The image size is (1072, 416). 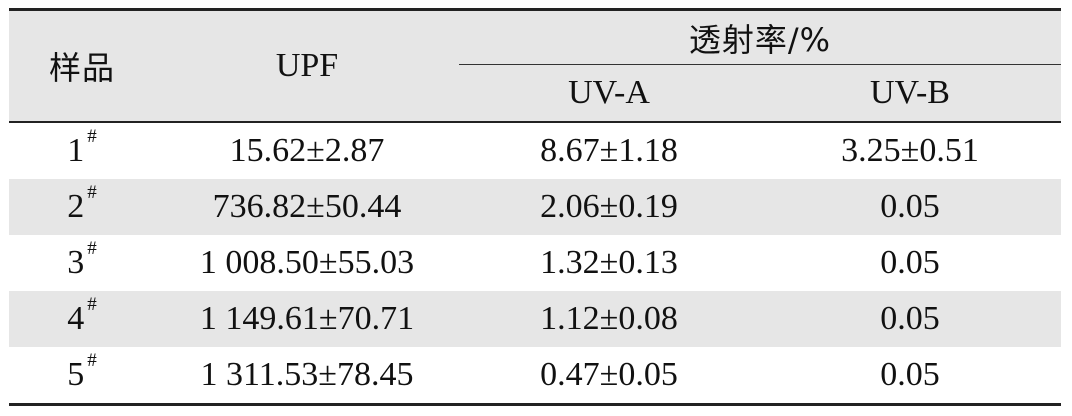 I want to click on header-sub-rule, so click(x=760, y=64).